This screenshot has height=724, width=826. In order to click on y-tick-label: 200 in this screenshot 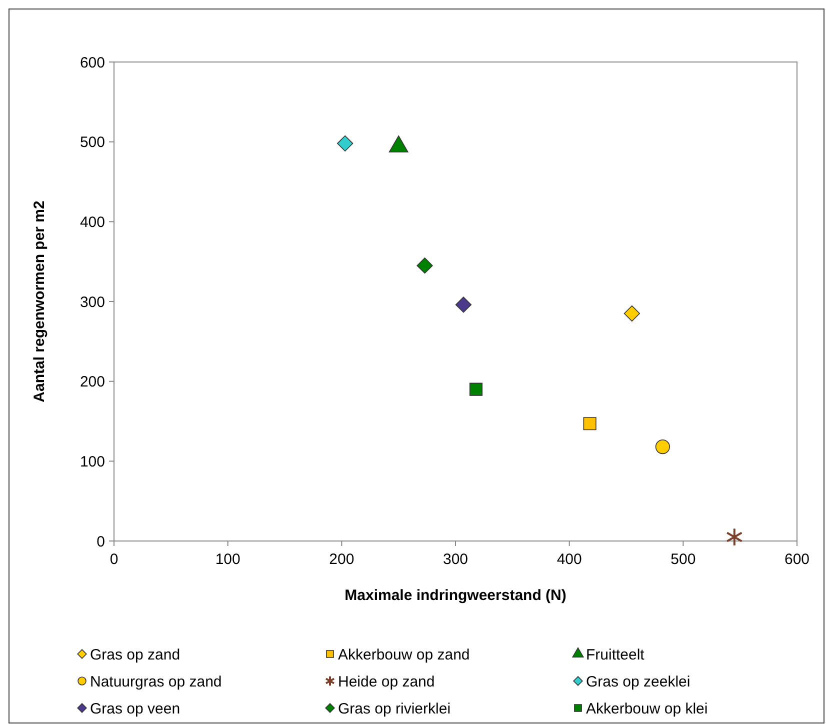, I will do `click(92, 382)`.